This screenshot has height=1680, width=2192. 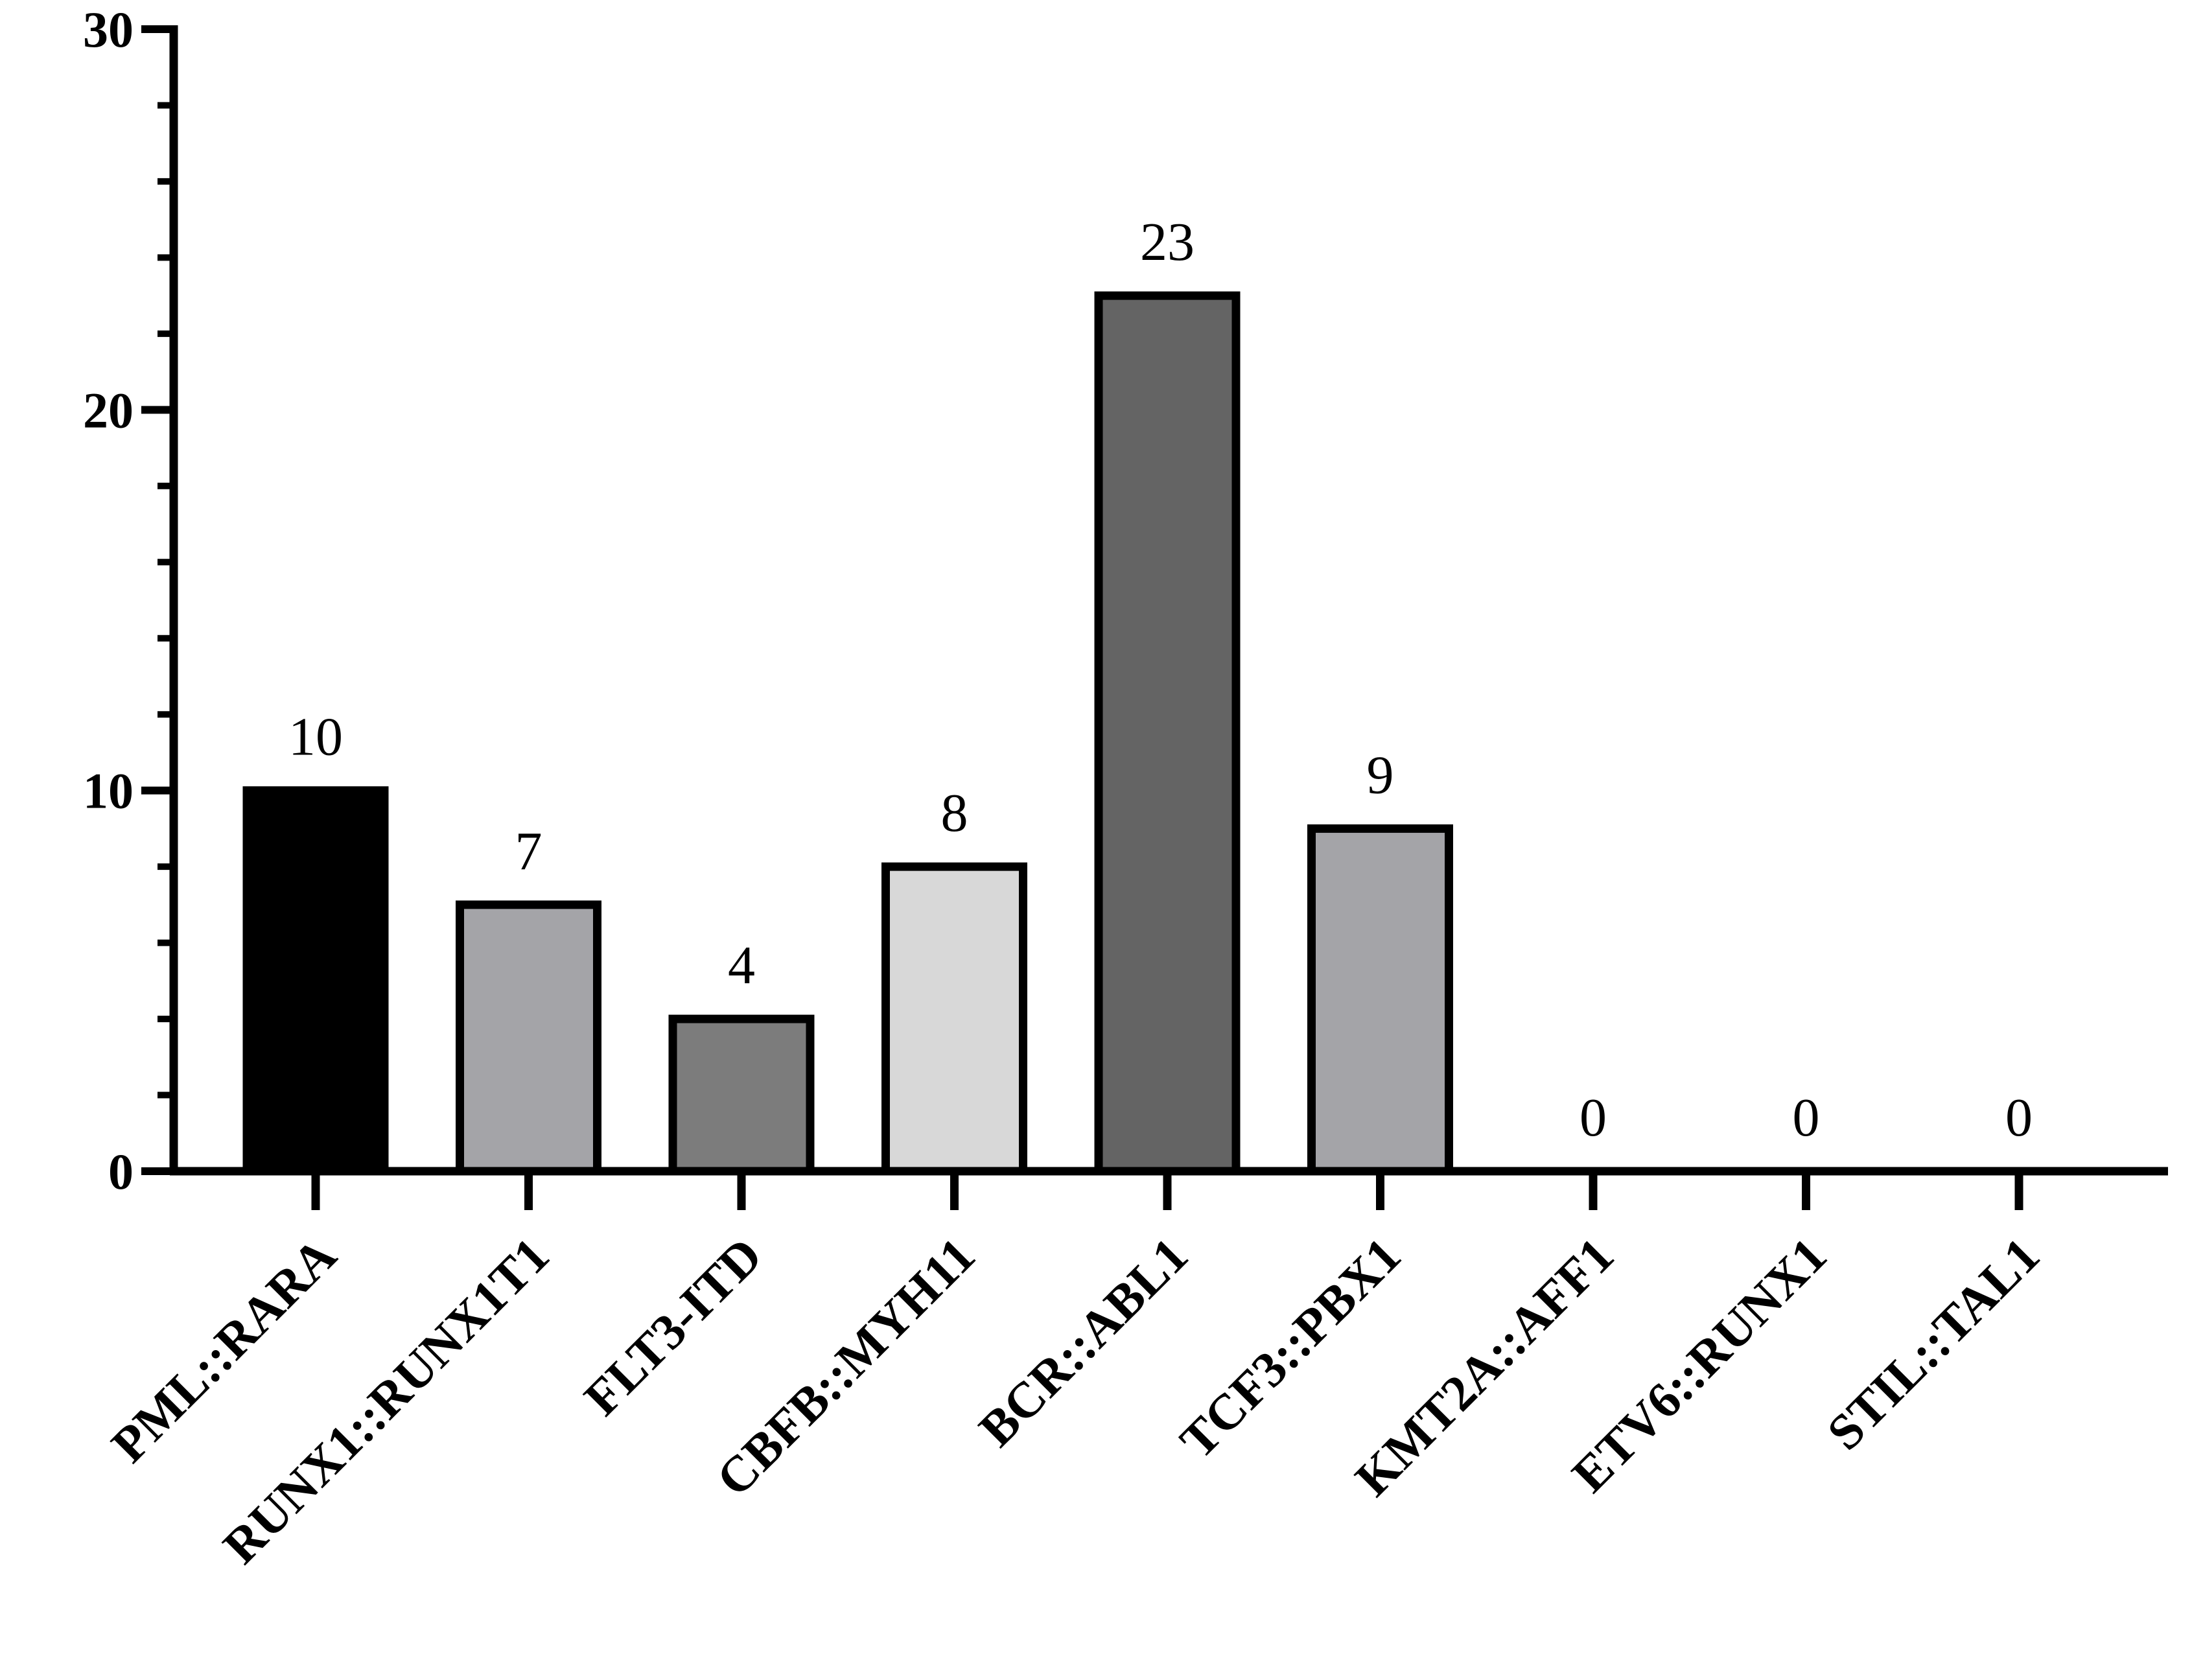 I want to click on y-tick-label: 20, so click(x=108, y=410).